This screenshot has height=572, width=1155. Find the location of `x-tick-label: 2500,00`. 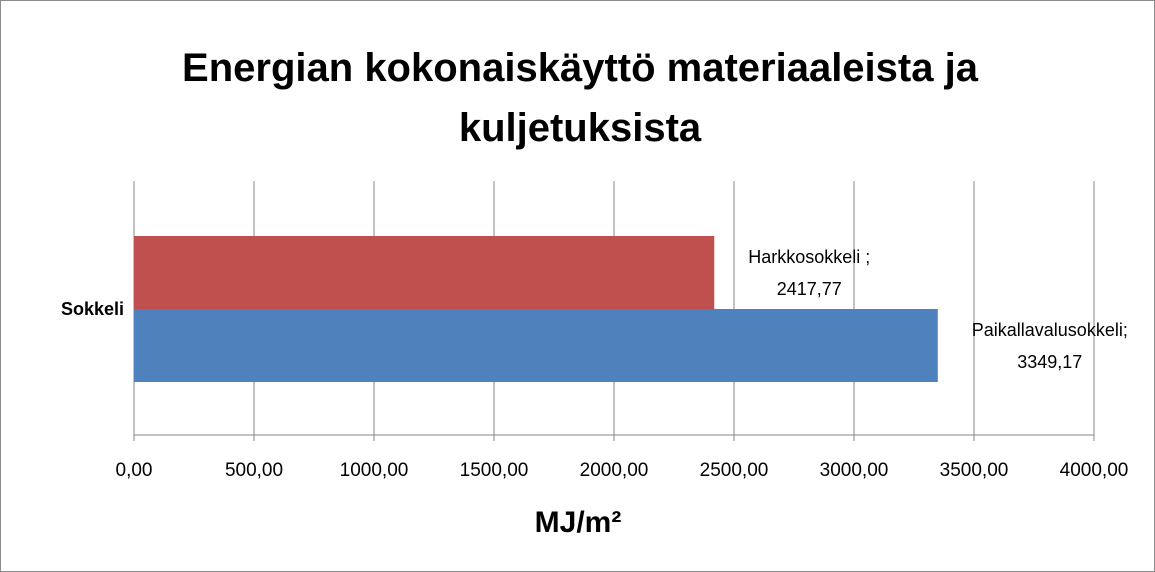

x-tick-label: 2500,00 is located at coordinates (734, 470).